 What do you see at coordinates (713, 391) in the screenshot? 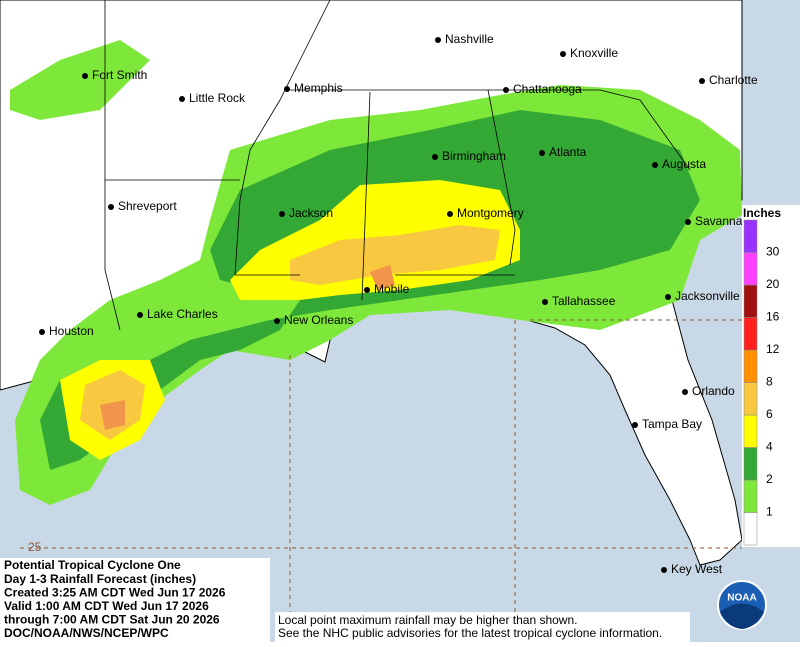
I see `city-label: Orlando` at bounding box center [713, 391].